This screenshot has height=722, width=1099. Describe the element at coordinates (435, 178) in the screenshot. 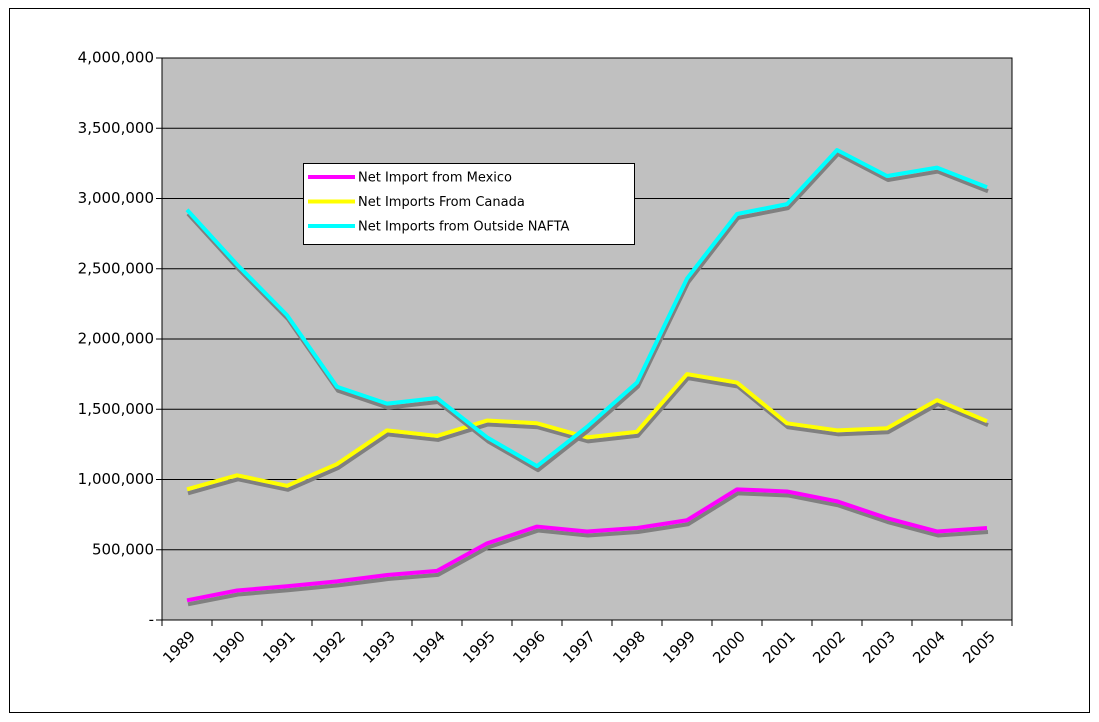

I see `legend-label: Net Import from Mexico` at that location.